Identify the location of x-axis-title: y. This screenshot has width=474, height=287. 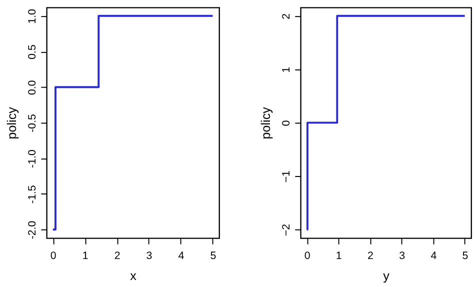
(386, 276).